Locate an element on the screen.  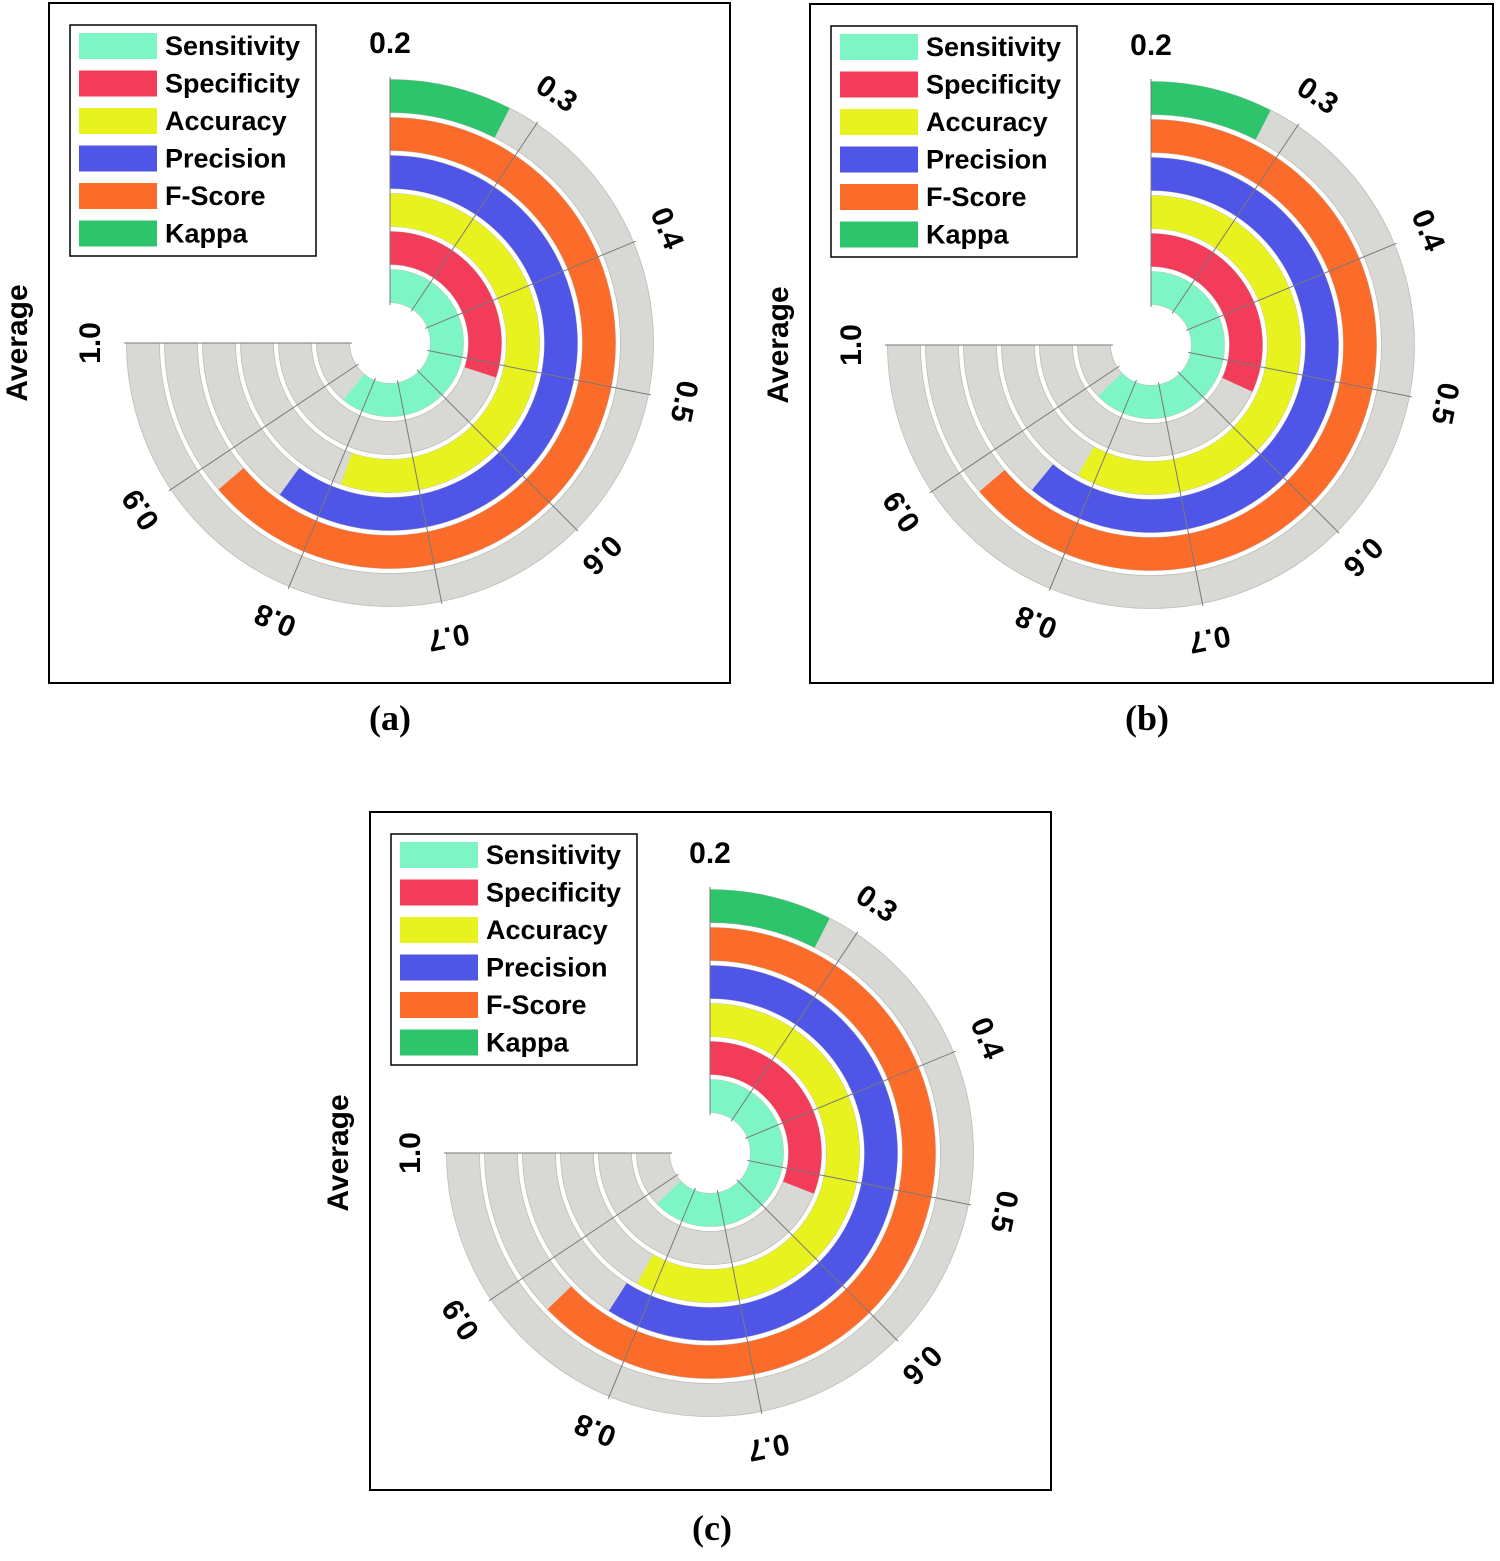
panel-caption: (c) is located at coordinates (712, 1528).